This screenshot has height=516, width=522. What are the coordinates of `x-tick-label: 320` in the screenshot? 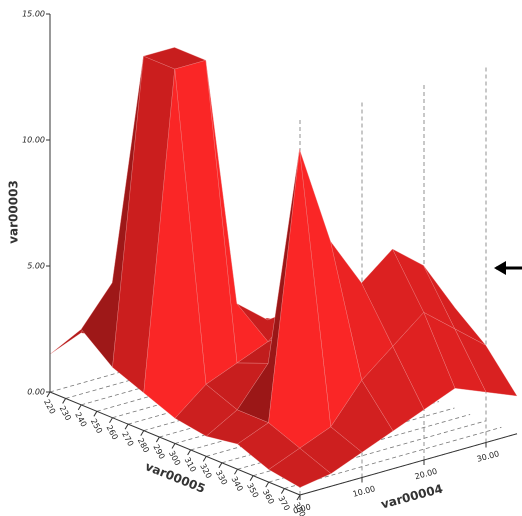 It's located at (205, 471).